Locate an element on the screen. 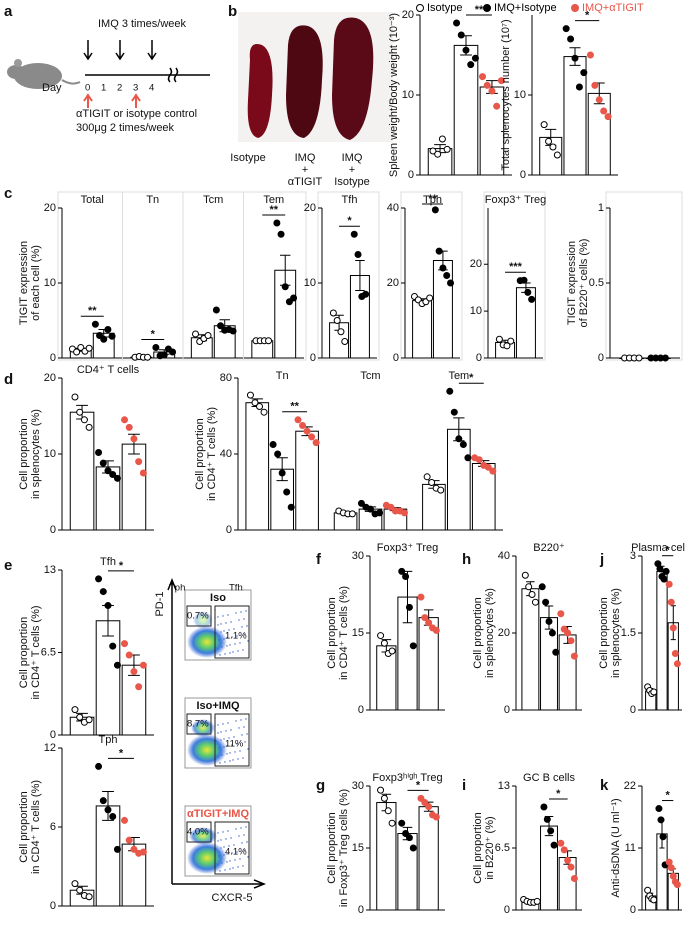  chart-title: B220⁺ is located at coordinates (549, 548).